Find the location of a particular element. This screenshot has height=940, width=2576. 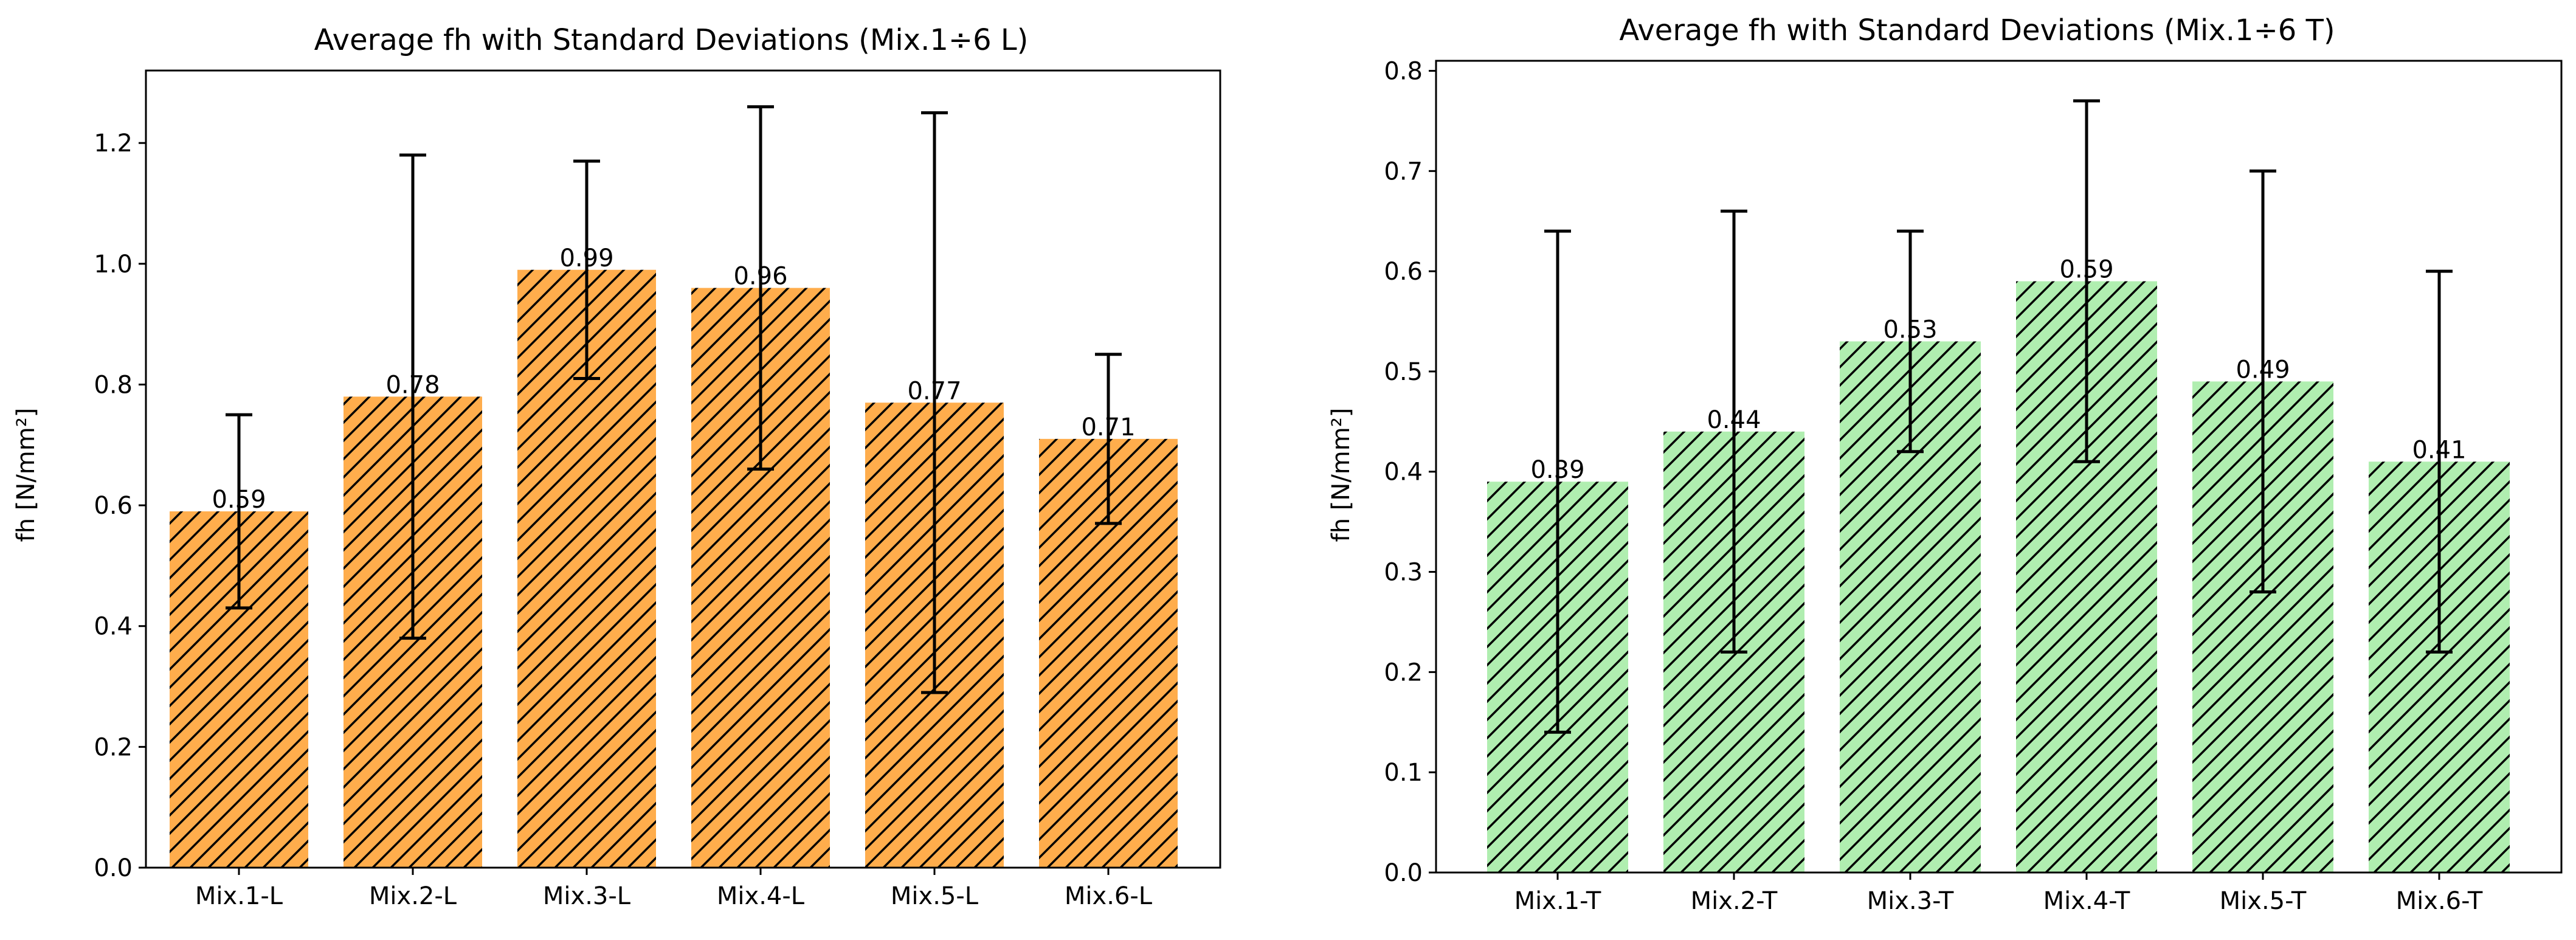

data-label: 0.77 is located at coordinates (934, 391).